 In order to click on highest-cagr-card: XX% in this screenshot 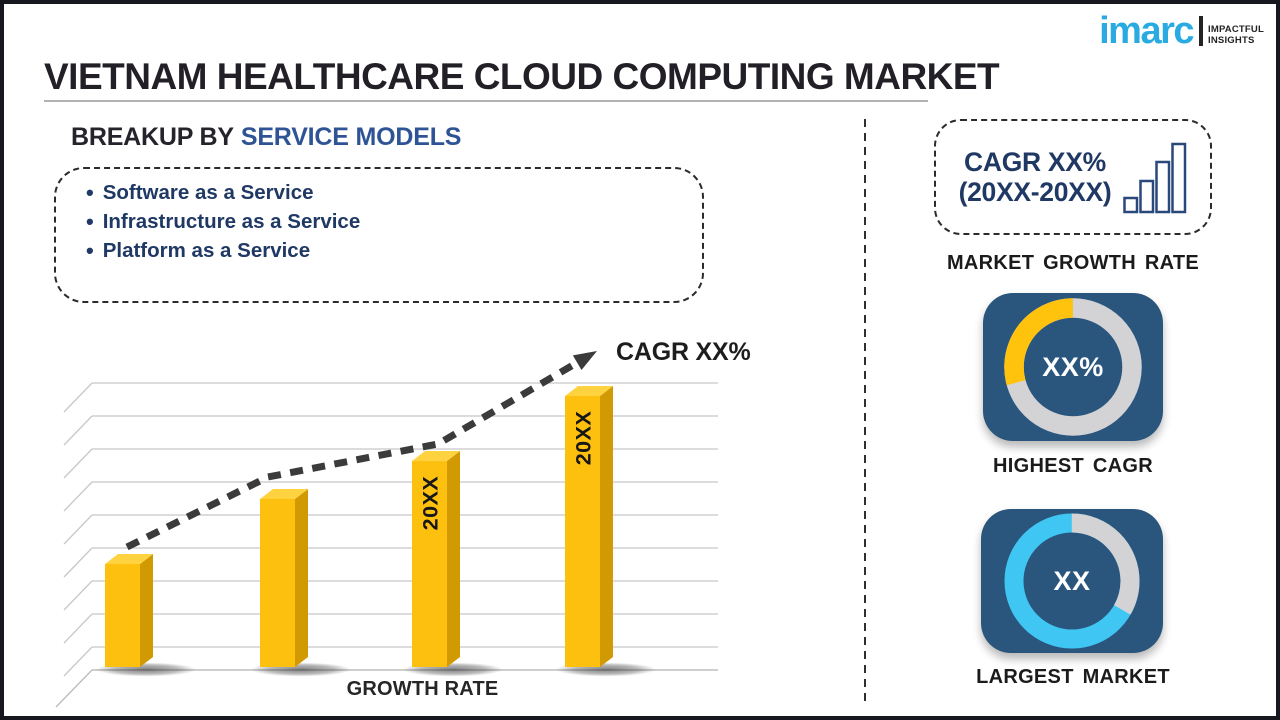, I will do `click(1073, 367)`.